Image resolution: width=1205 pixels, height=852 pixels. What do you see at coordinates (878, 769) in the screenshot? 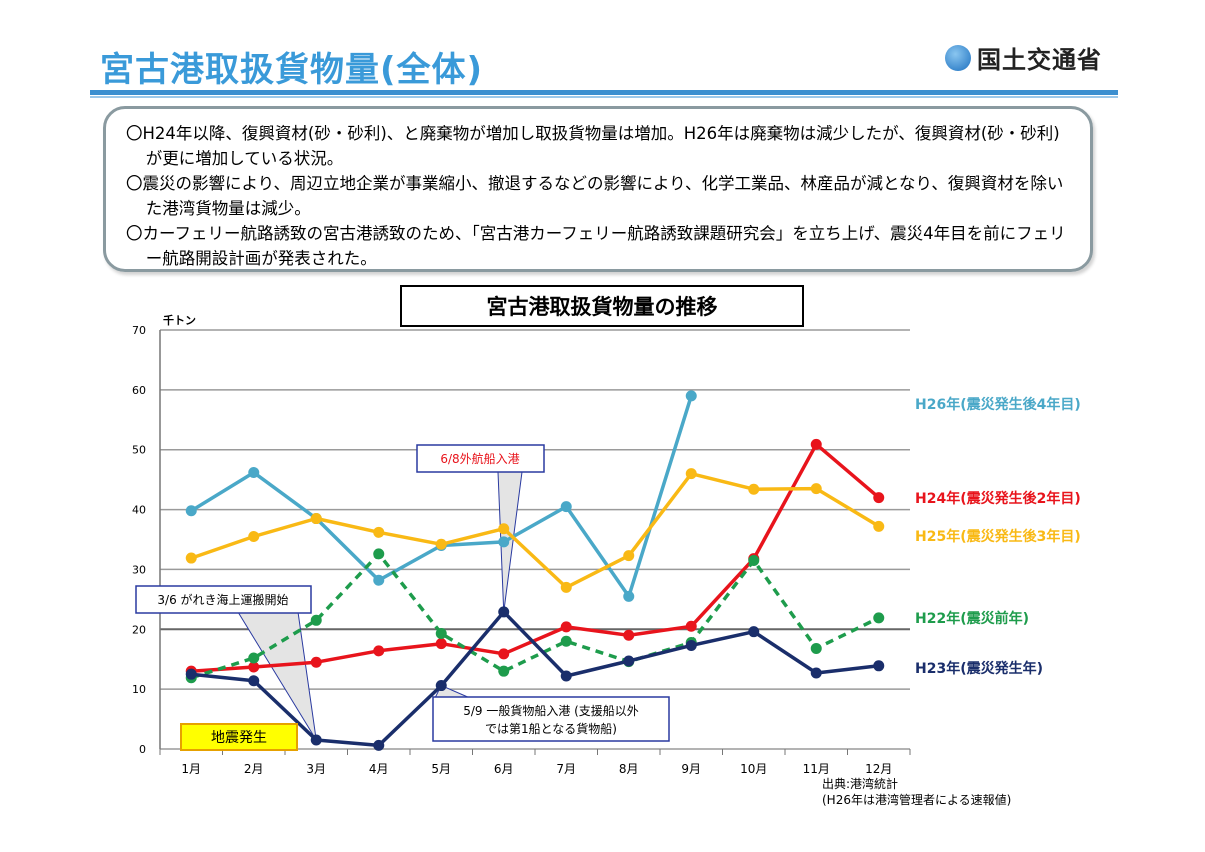
I see `x-tick-label: 12月` at bounding box center [878, 769].